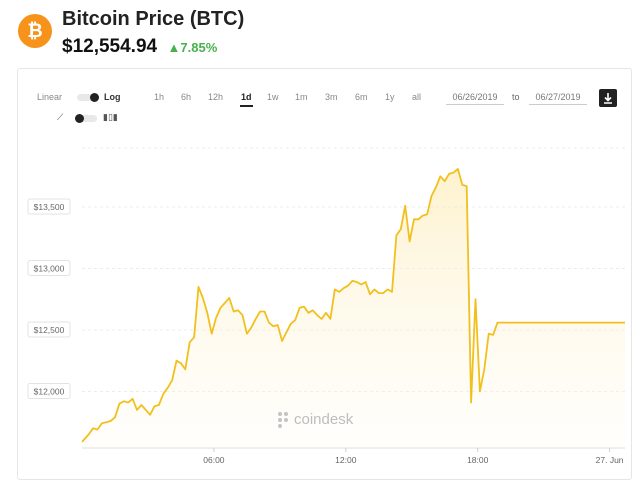  Describe the element at coordinates (214, 460) in the screenshot. I see `x-tick-label: 06:00` at that location.